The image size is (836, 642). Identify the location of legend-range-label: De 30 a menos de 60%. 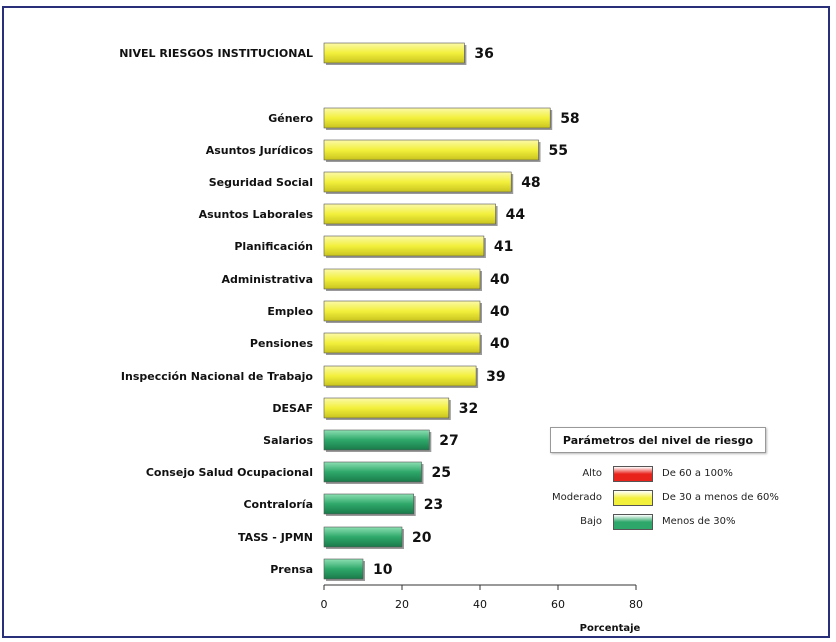
(720, 497).